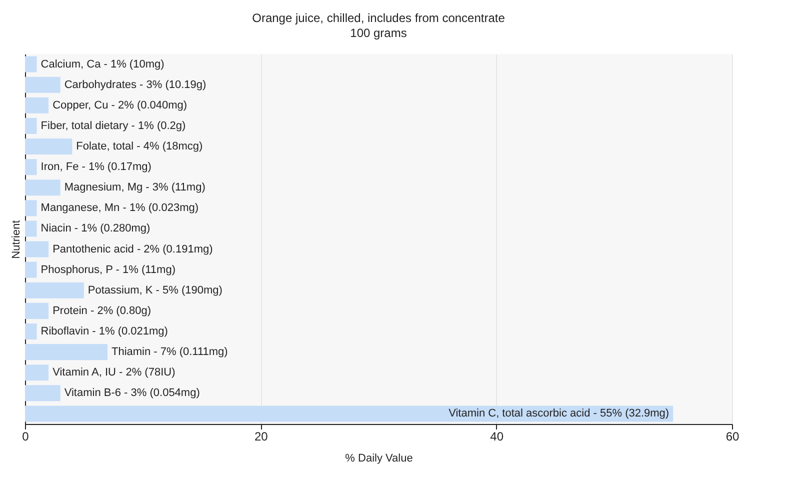 The width and height of the screenshot is (800, 500). What do you see at coordinates (96, 167) in the screenshot?
I see `category-label: Iron, Fe - 1% (0.17mg)` at bounding box center [96, 167].